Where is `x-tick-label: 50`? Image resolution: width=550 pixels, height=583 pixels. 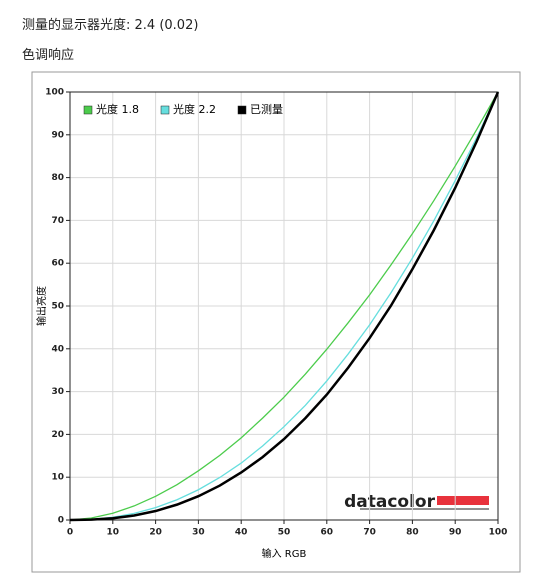
x-tick-label: 50 is located at coordinates (284, 533).